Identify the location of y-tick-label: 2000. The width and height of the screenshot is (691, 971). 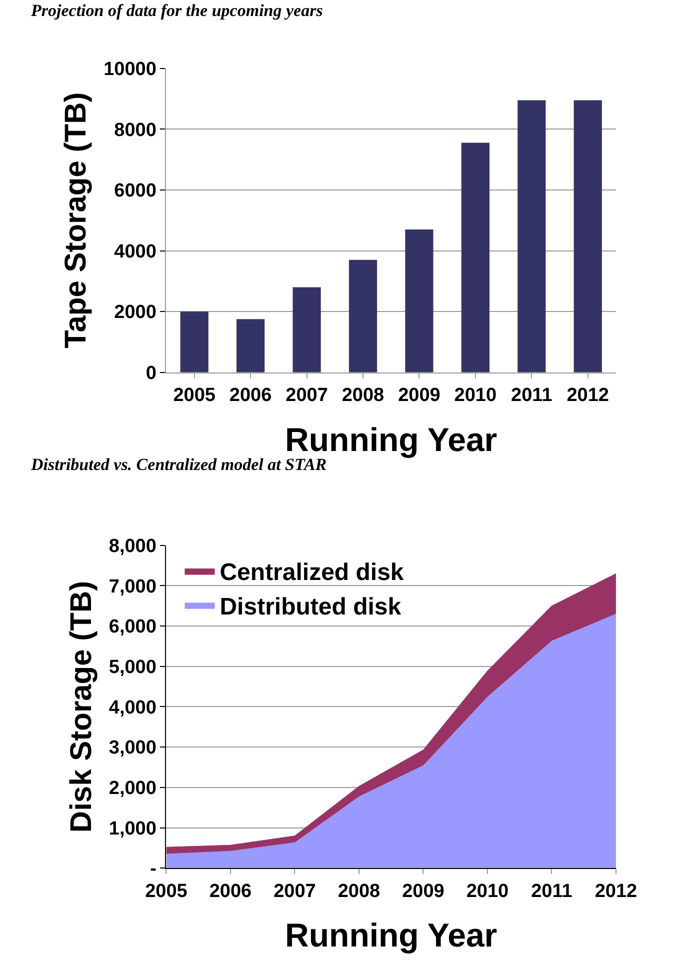
(135, 313).